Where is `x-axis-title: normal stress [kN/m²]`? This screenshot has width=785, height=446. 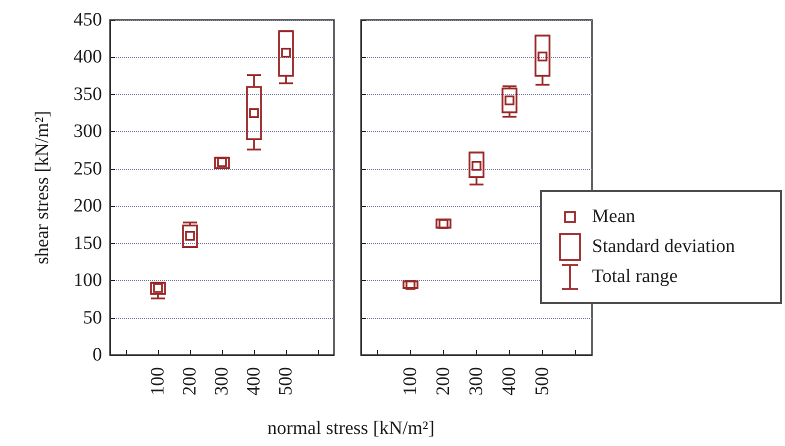 x-axis-title: normal stress [kN/m²] is located at coordinates (351, 429).